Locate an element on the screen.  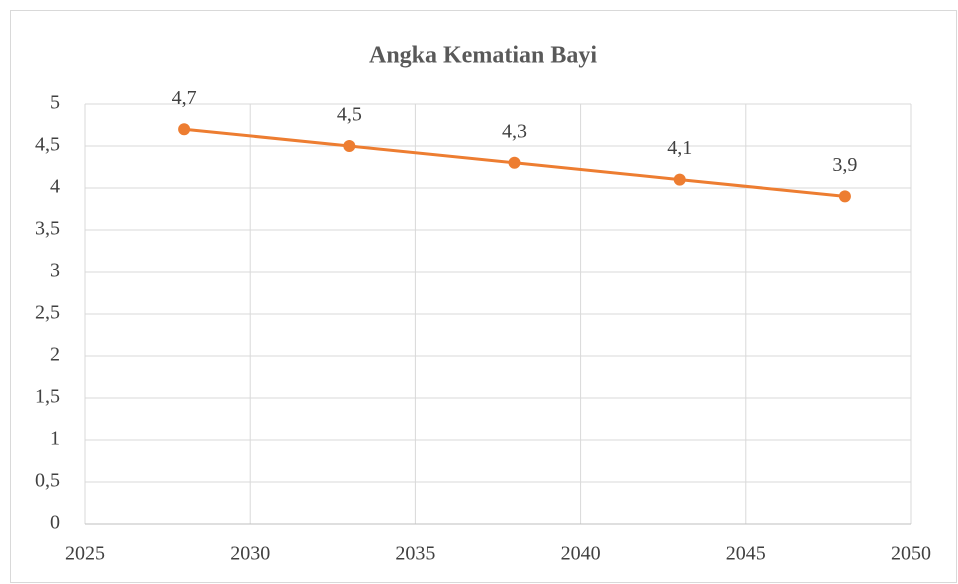
x-tick-label: 2040 is located at coordinates (581, 554).